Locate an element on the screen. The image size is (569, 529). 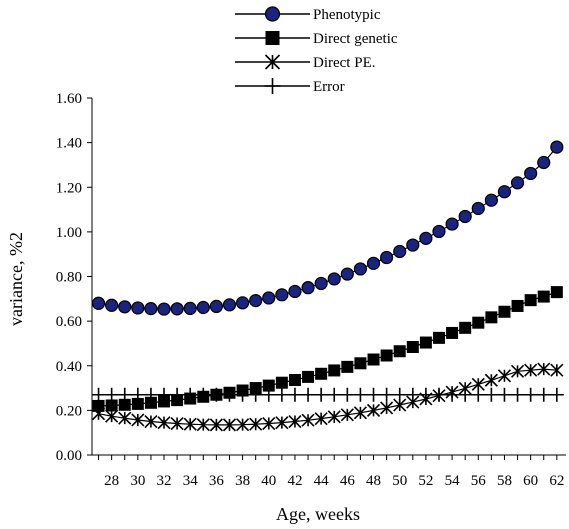
x-tick-label: 52 is located at coordinates (425, 481).